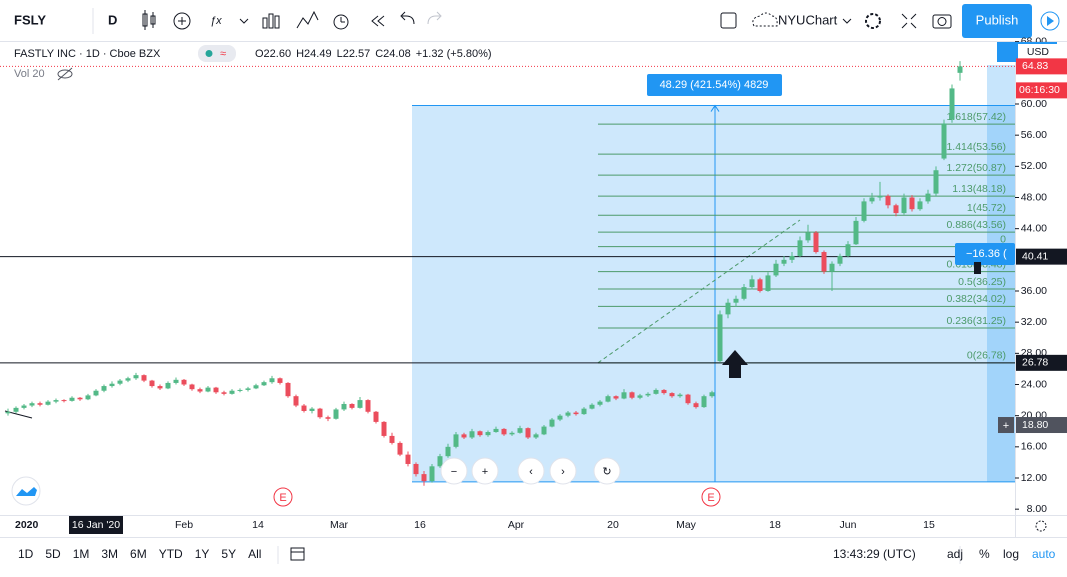  Describe the element at coordinates (434, 18) in the screenshot. I see `redo-icon` at that location.